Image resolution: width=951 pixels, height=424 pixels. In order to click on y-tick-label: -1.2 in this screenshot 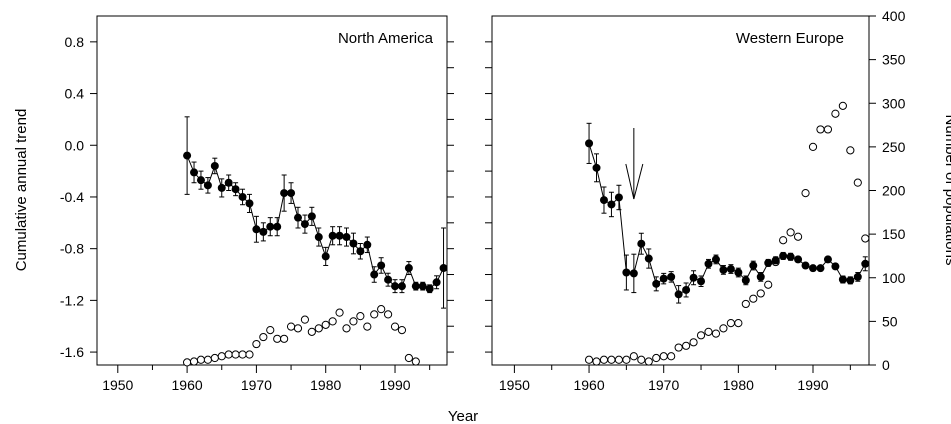, I will do `click(72, 300)`.